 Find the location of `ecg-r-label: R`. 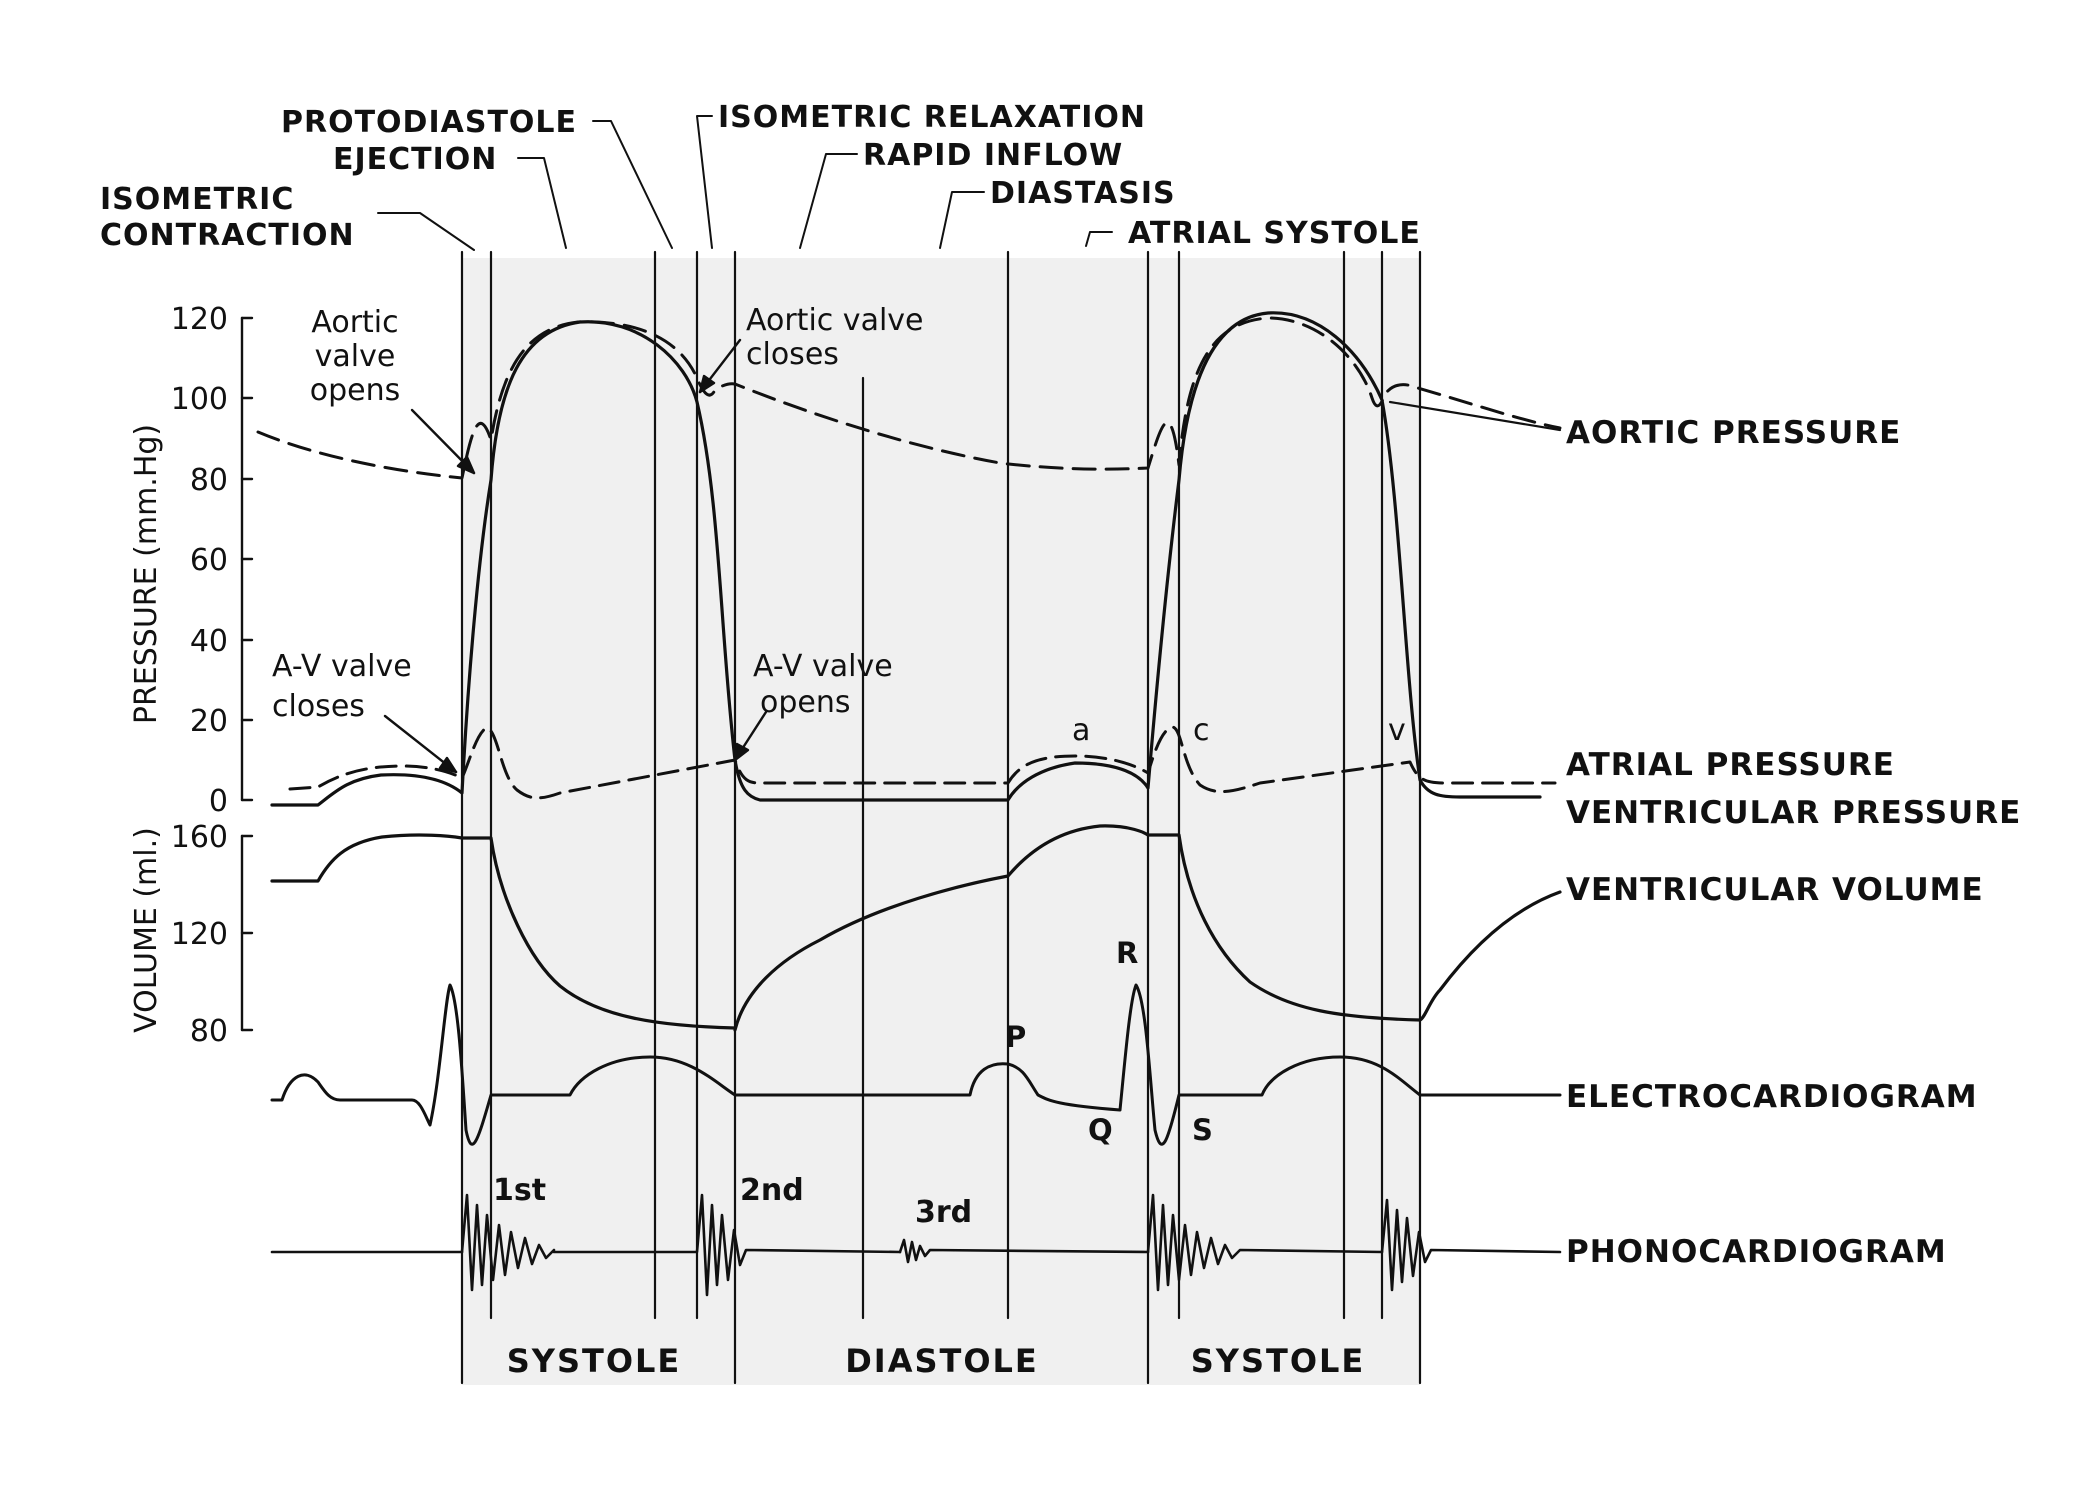

ecg-r-label: R is located at coordinates (1127, 953).